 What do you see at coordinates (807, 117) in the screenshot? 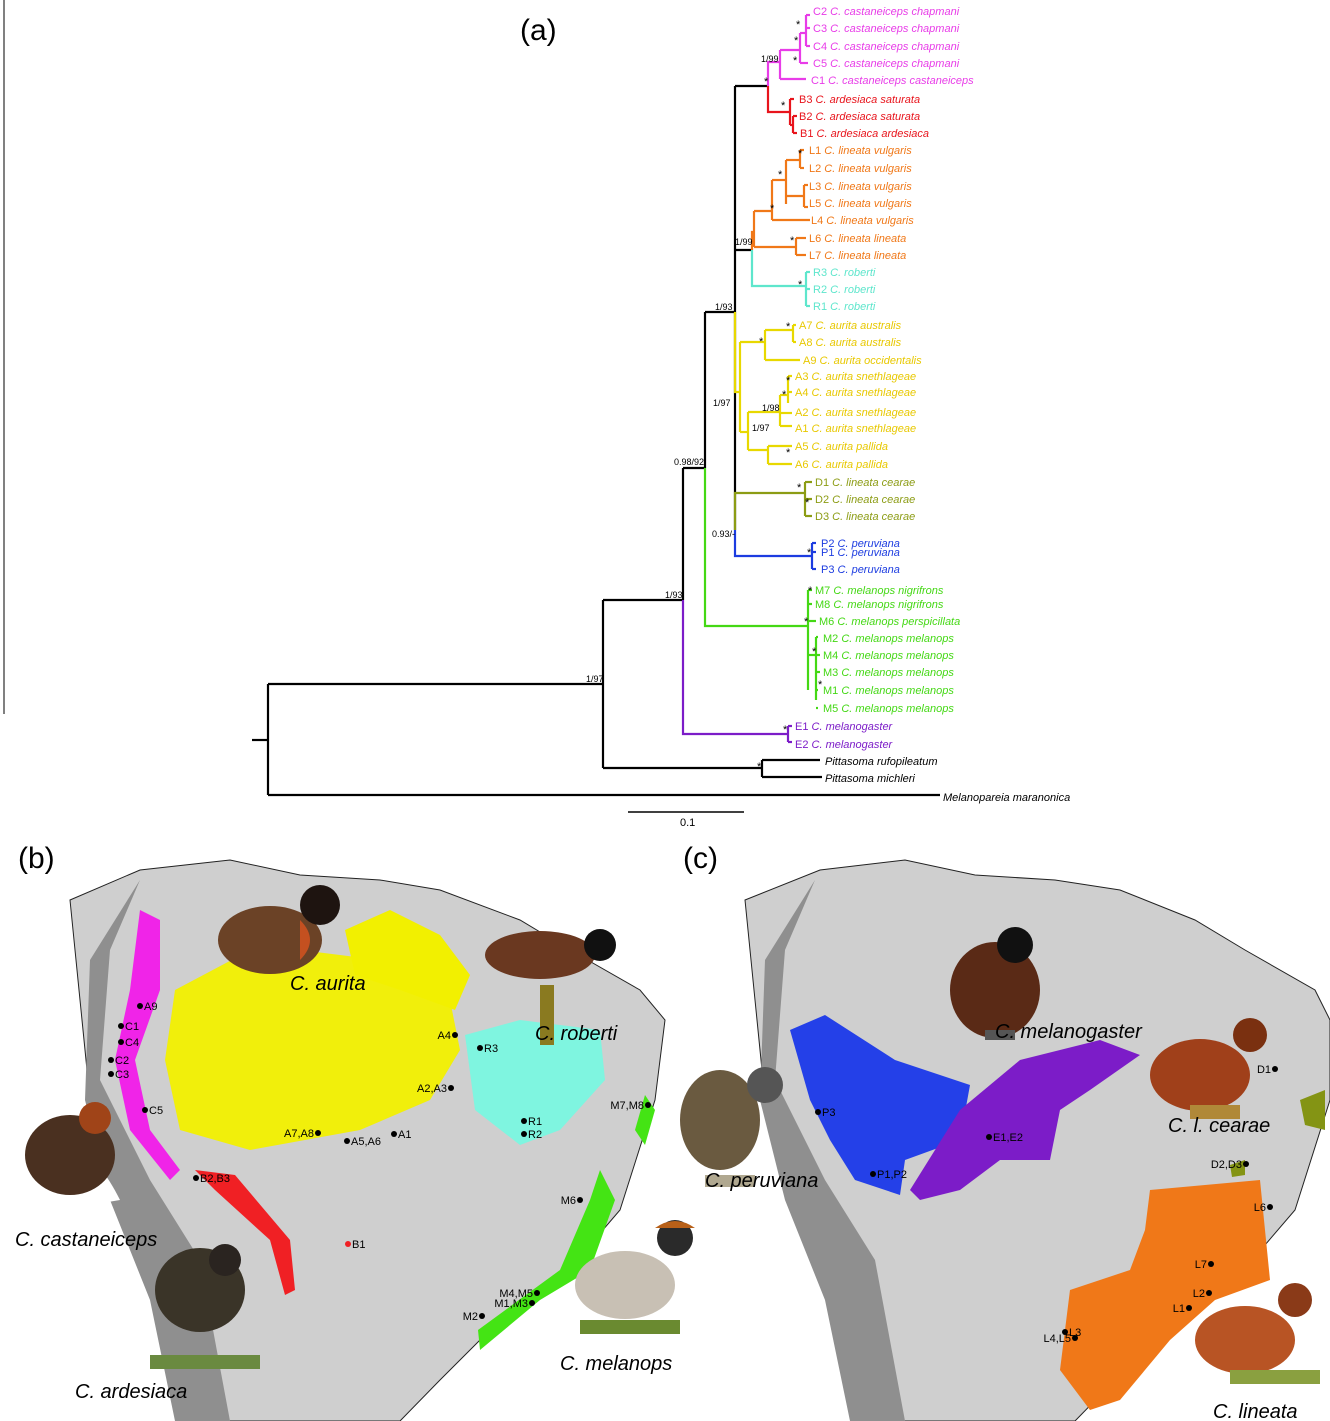
I see `tip-code: B2` at bounding box center [807, 117].